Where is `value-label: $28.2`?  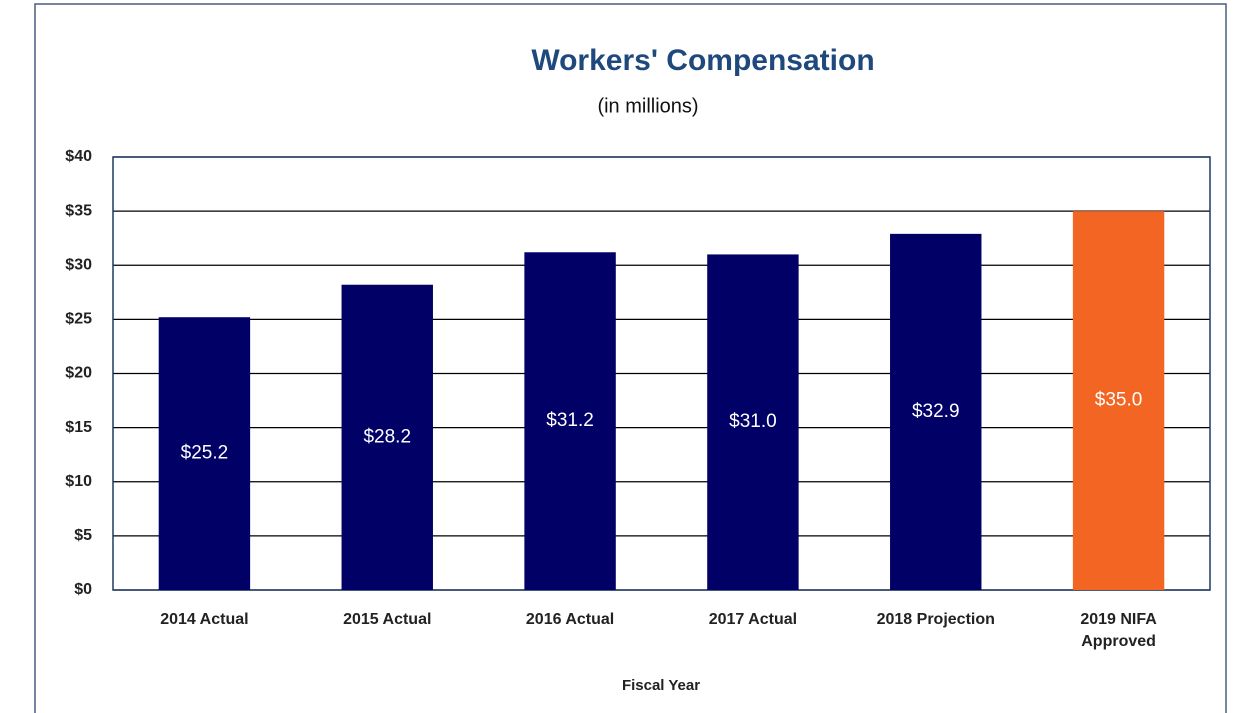 value-label: $28.2 is located at coordinates (387, 436).